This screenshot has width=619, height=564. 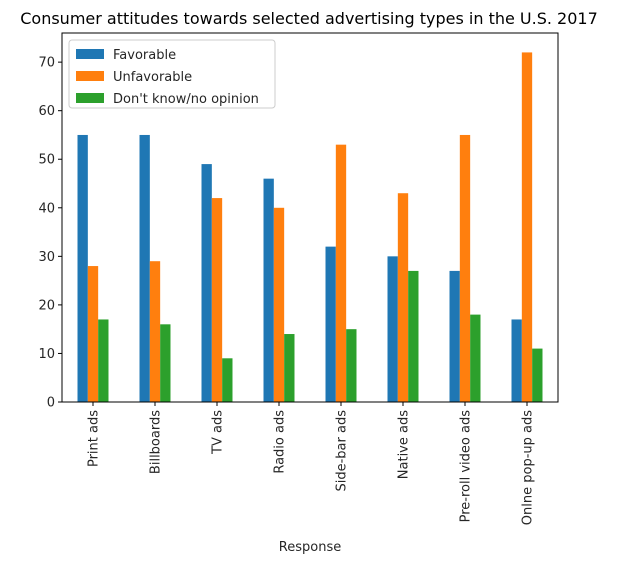 What do you see at coordinates (46, 354) in the screenshot?
I see `y-tick-label: 10` at bounding box center [46, 354].